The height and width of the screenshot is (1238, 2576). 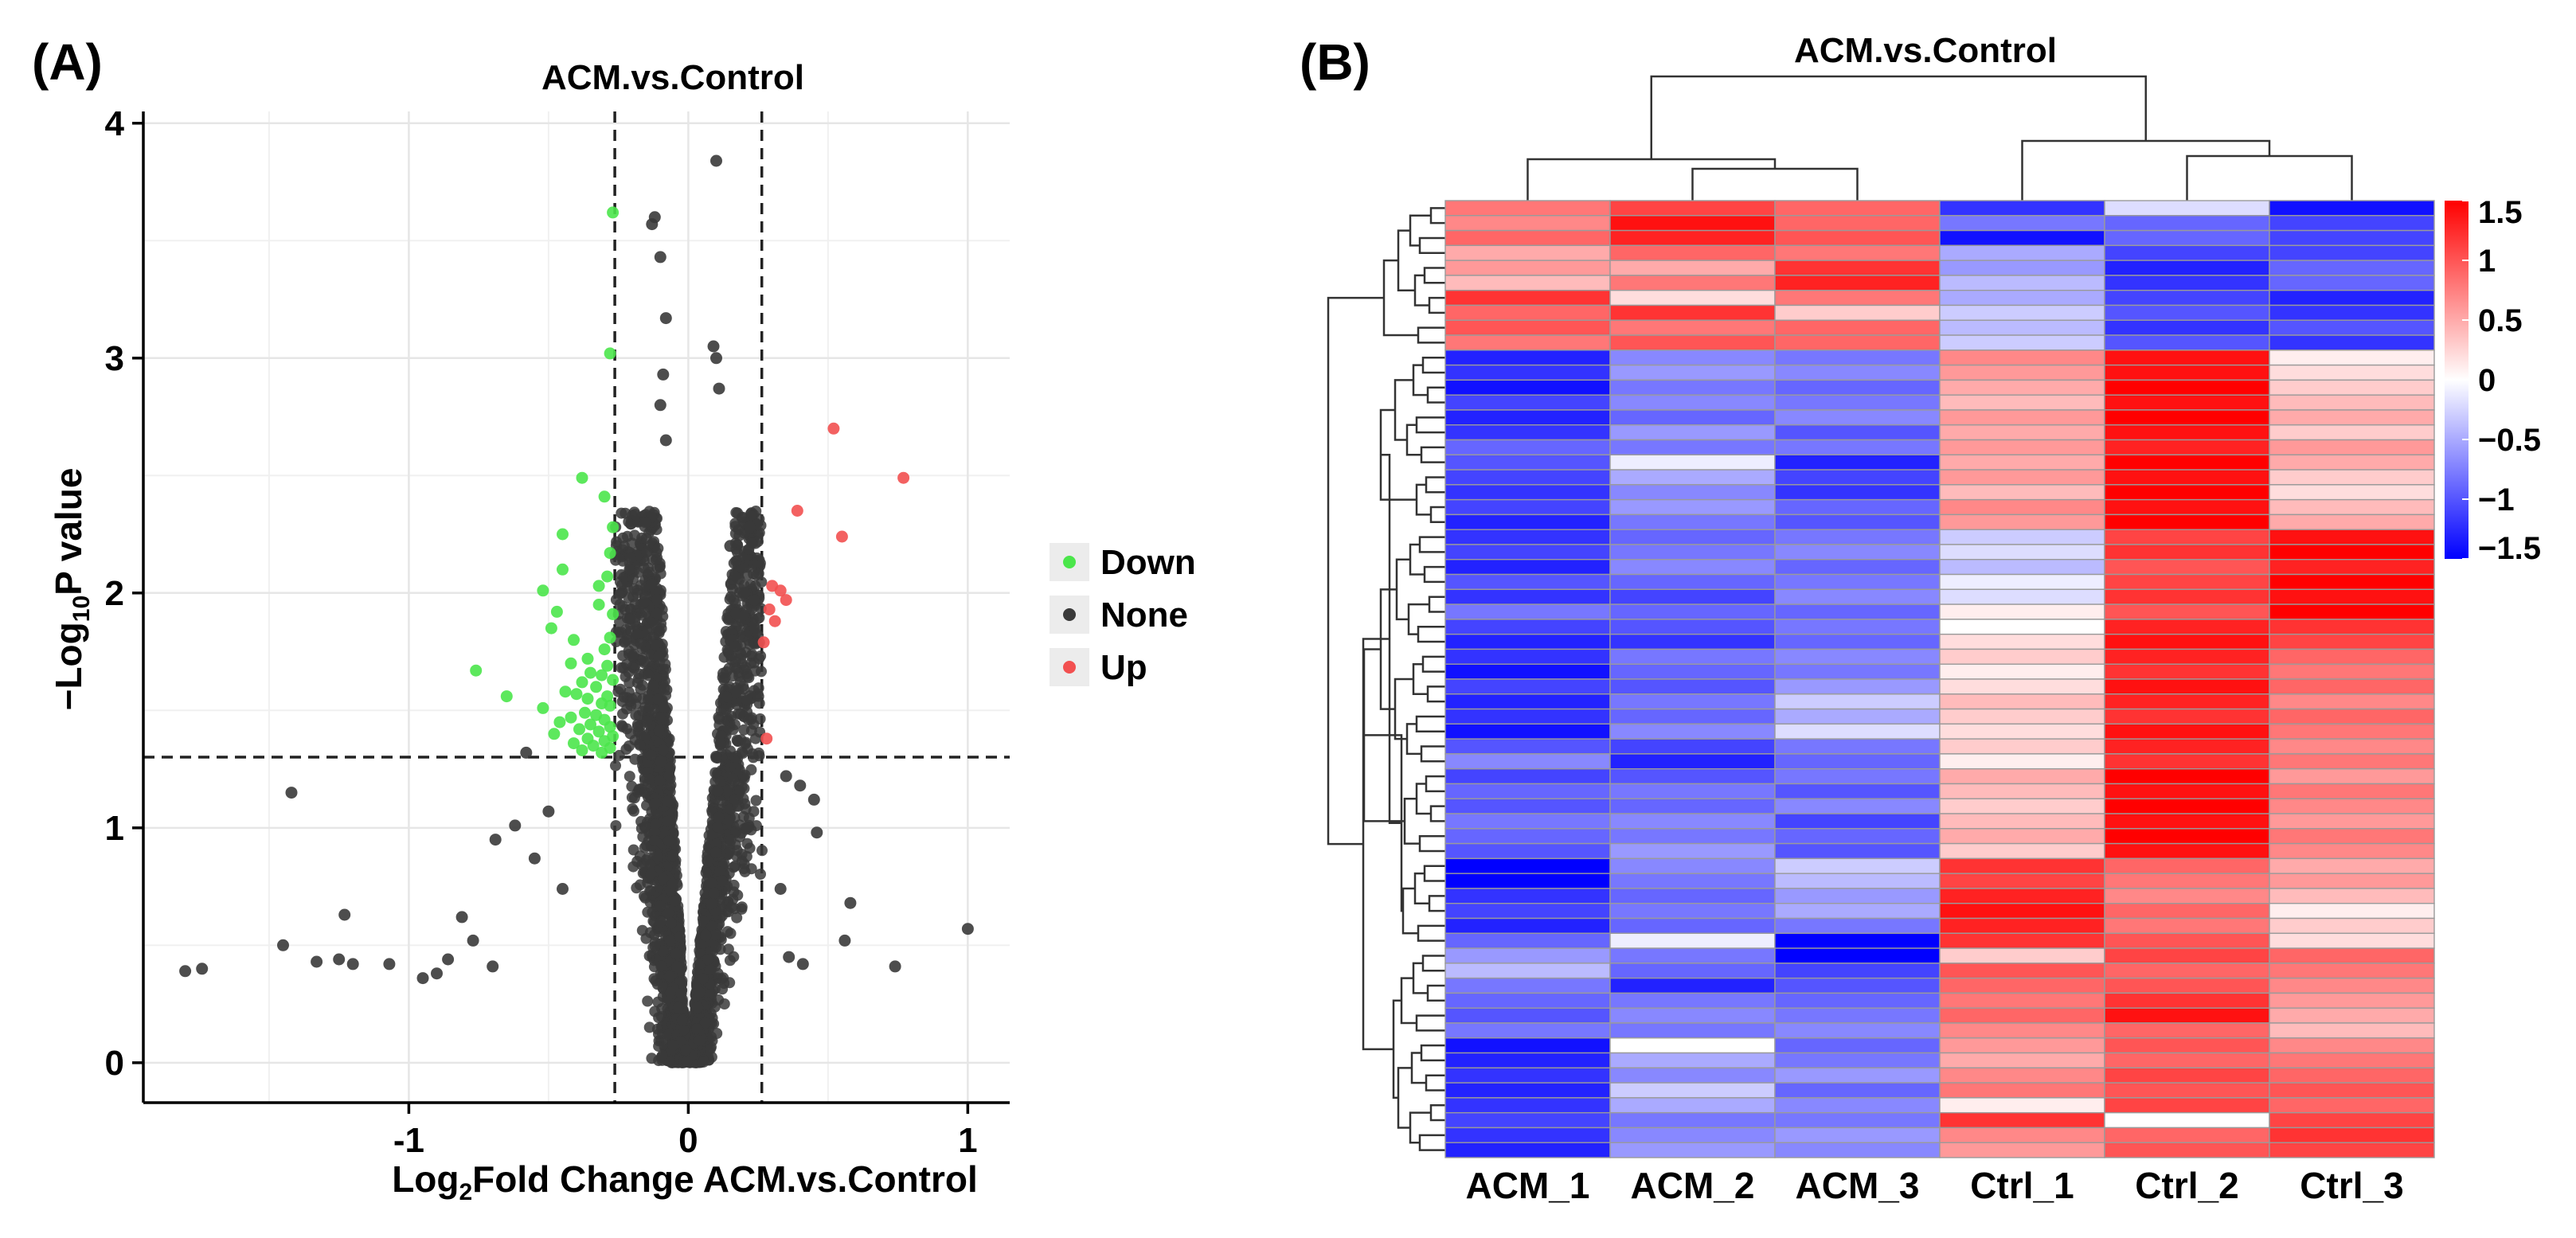 What do you see at coordinates (1935, 1185) in the screenshot?
I see `heatmap-column-labels: ACM_1 ACM_2 ACM_3 Ctrl_1 Ctrl_2 Ctrl_3` at bounding box center [1935, 1185].